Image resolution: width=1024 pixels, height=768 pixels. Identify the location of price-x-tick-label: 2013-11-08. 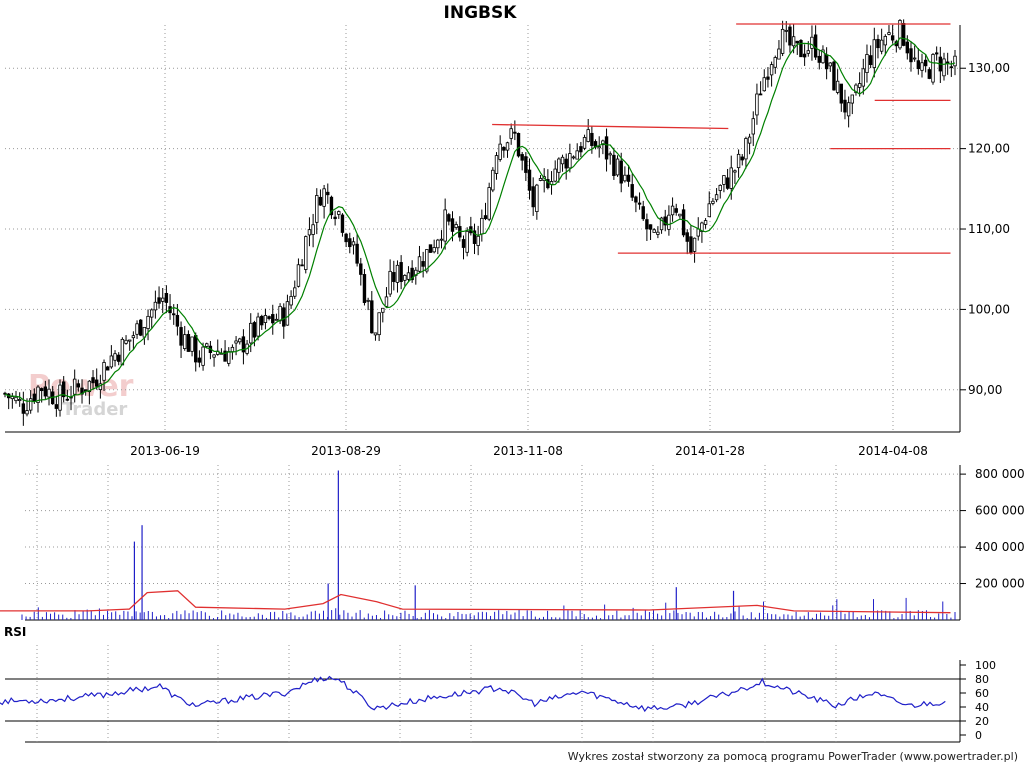
(528, 451).